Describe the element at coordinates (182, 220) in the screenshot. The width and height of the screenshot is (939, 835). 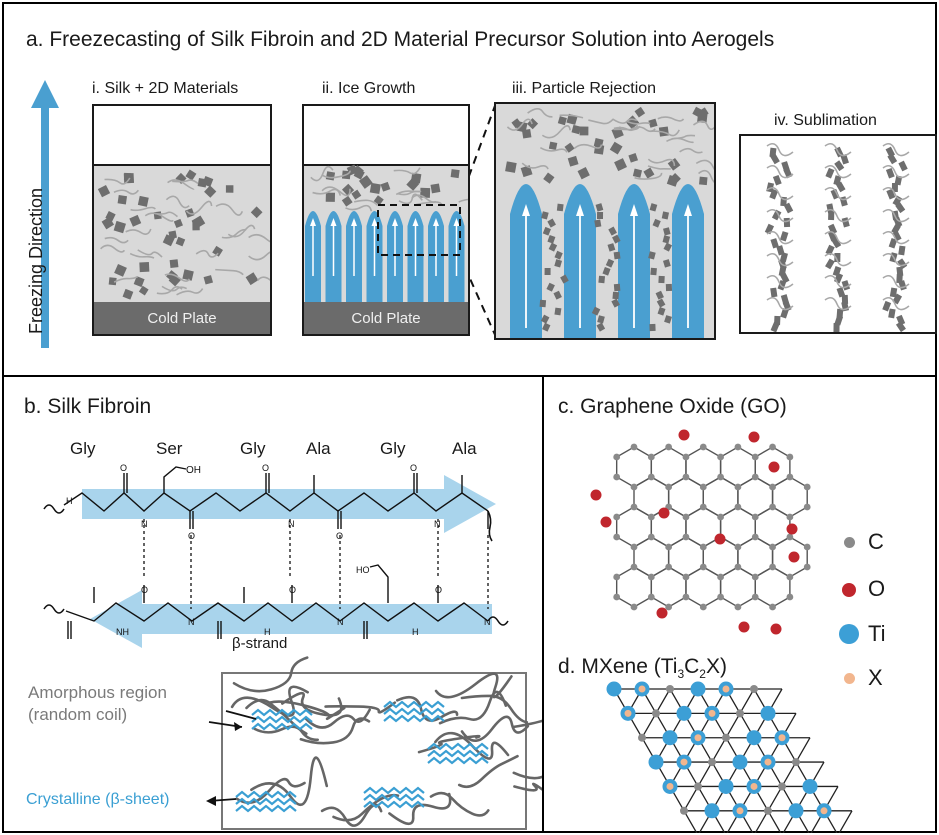
I see `beaker-silk-2d: Cold Plate` at that location.